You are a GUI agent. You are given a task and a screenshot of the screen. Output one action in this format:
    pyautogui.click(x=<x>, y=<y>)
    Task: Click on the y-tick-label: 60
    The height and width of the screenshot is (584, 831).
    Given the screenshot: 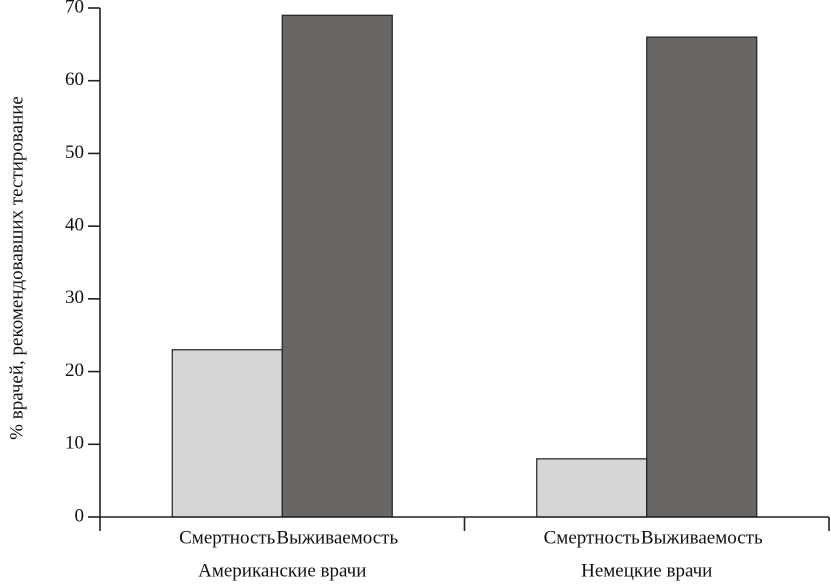 What is the action you would take?
    pyautogui.click(x=74, y=79)
    